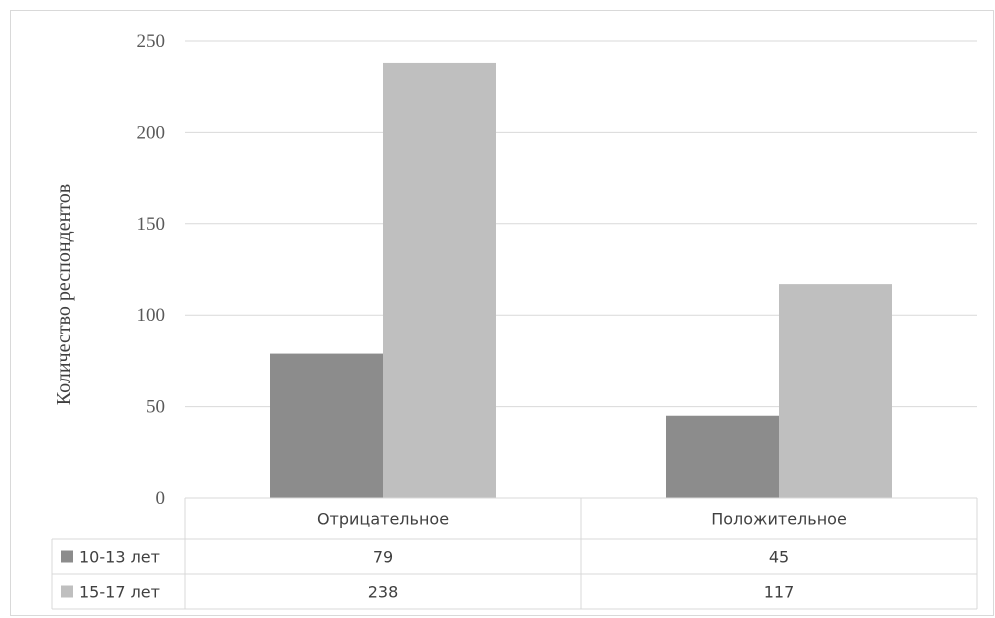  Describe the element at coordinates (151, 41) in the screenshot. I see `y-tick-label: 250` at that location.